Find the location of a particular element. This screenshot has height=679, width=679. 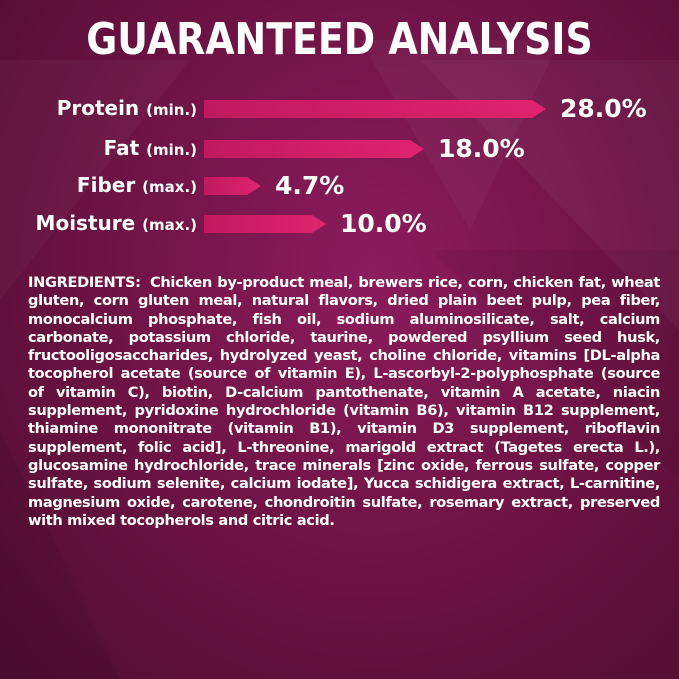

nutrient-label: Protein (min.) is located at coordinates (127, 108).